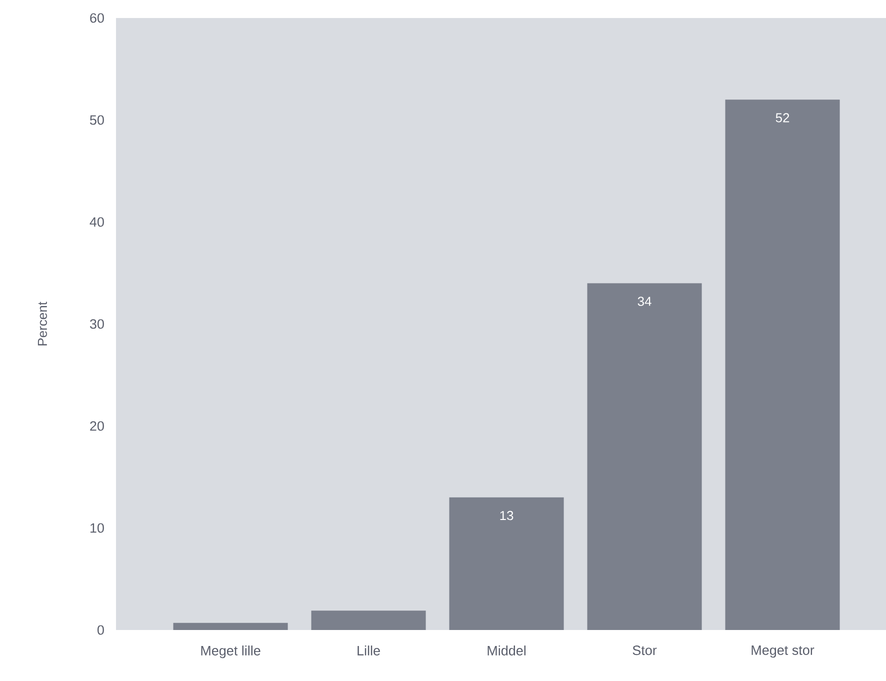  I want to click on y-tick-label: 30, so click(97, 324).